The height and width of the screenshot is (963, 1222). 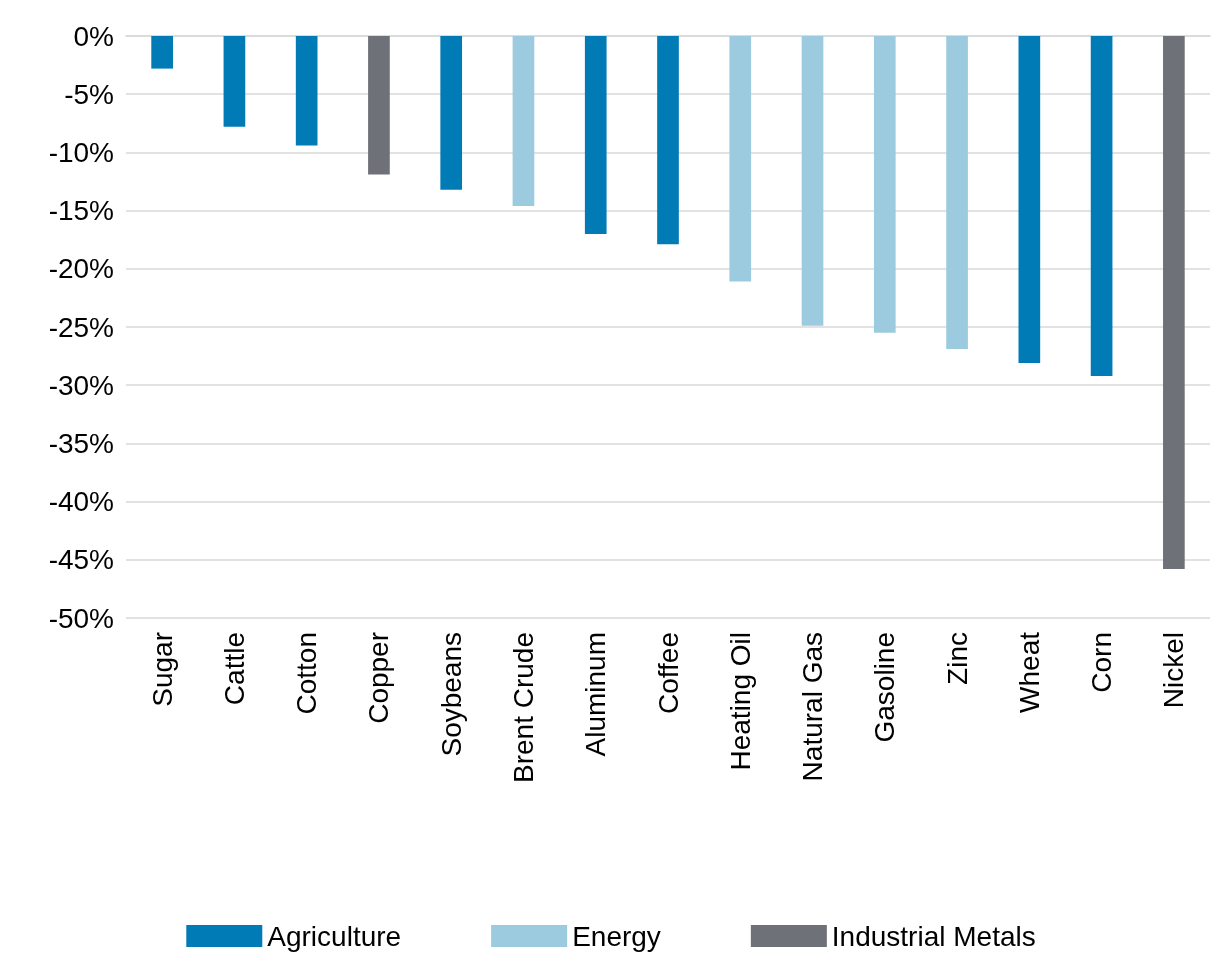 What do you see at coordinates (933, 936) in the screenshot?
I see `legend-label: Industrial Metals` at bounding box center [933, 936].